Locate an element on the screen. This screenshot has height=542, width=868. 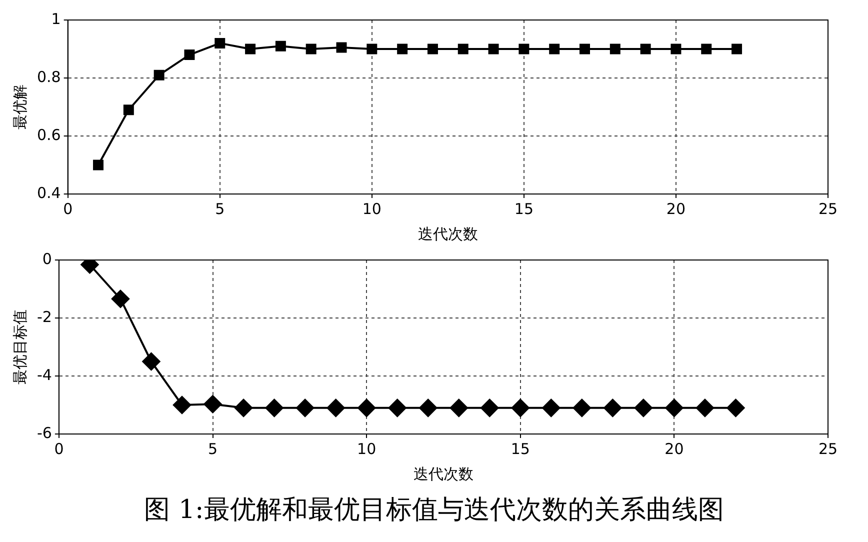
y-tick-label: 0 is located at coordinates (47, 259).